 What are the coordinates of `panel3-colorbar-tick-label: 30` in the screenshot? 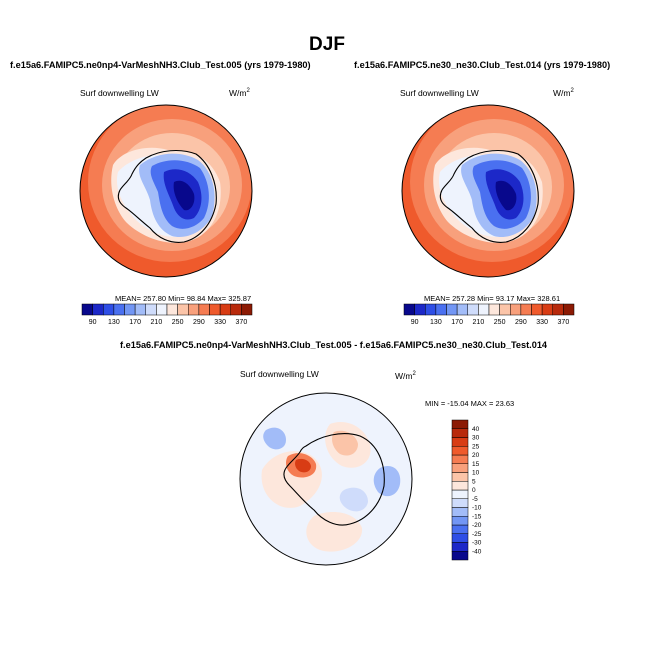 It's located at (476, 438).